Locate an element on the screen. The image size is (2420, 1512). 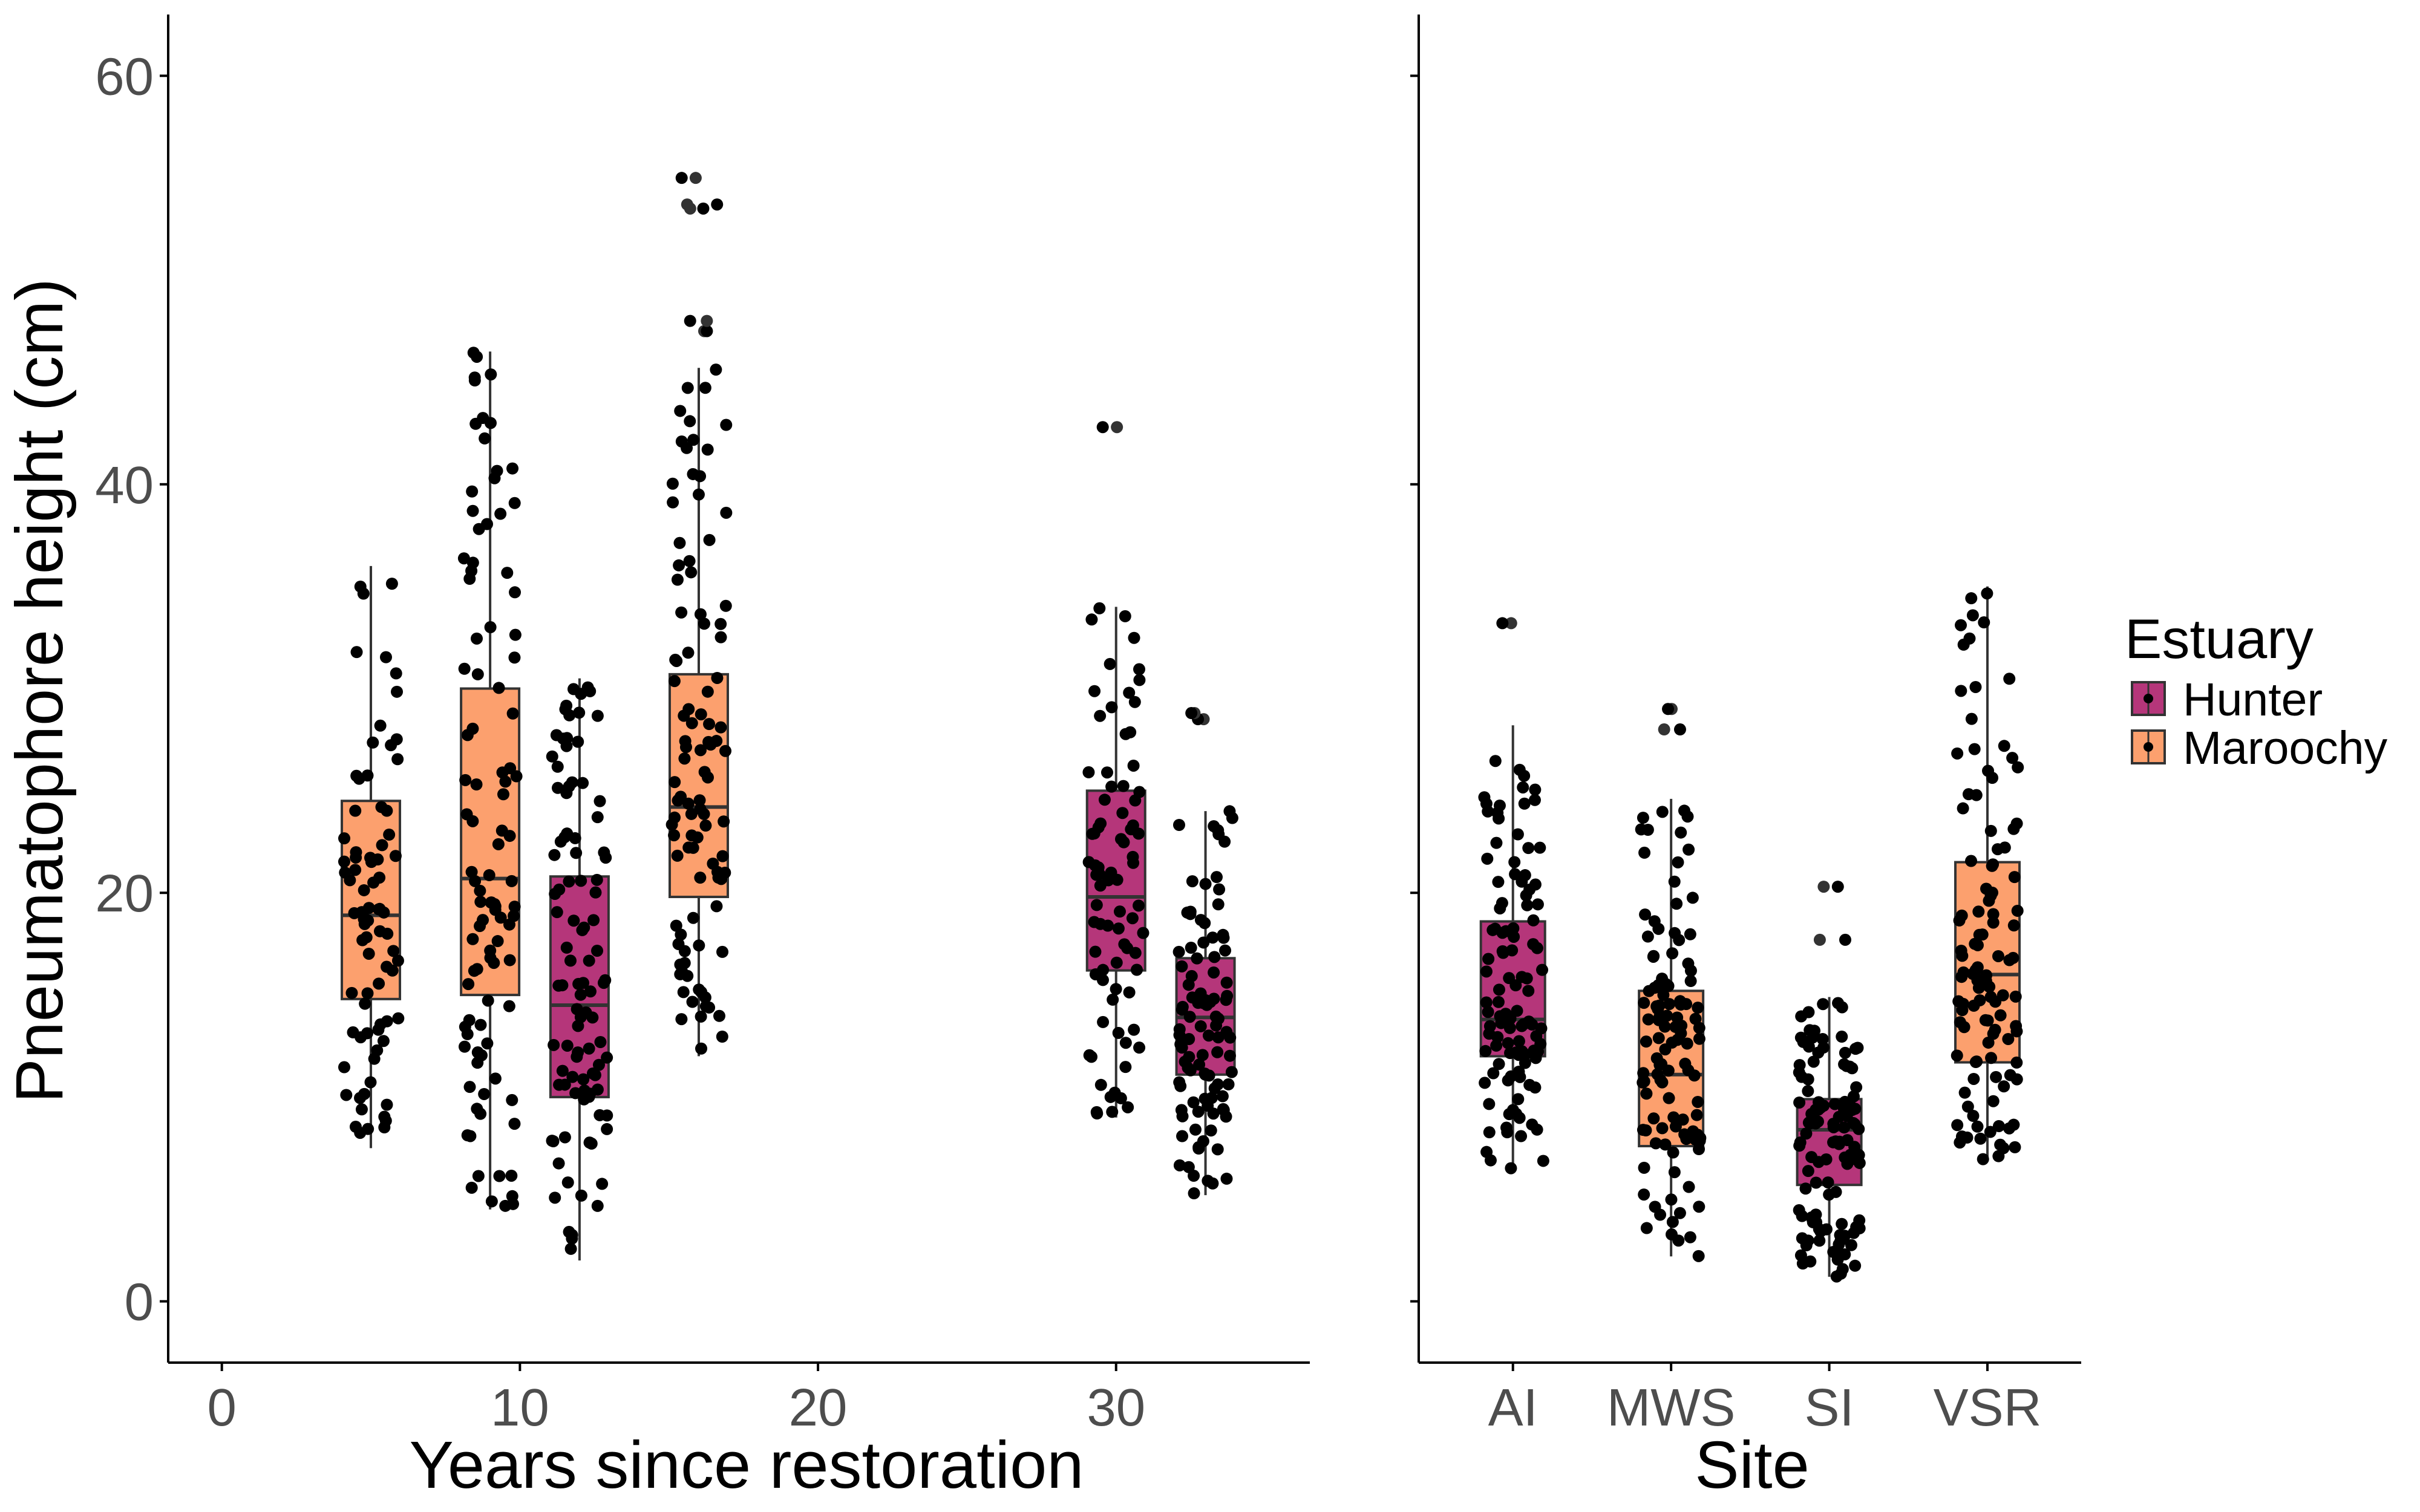
y-tick-label: 60 is located at coordinates (124, 76).